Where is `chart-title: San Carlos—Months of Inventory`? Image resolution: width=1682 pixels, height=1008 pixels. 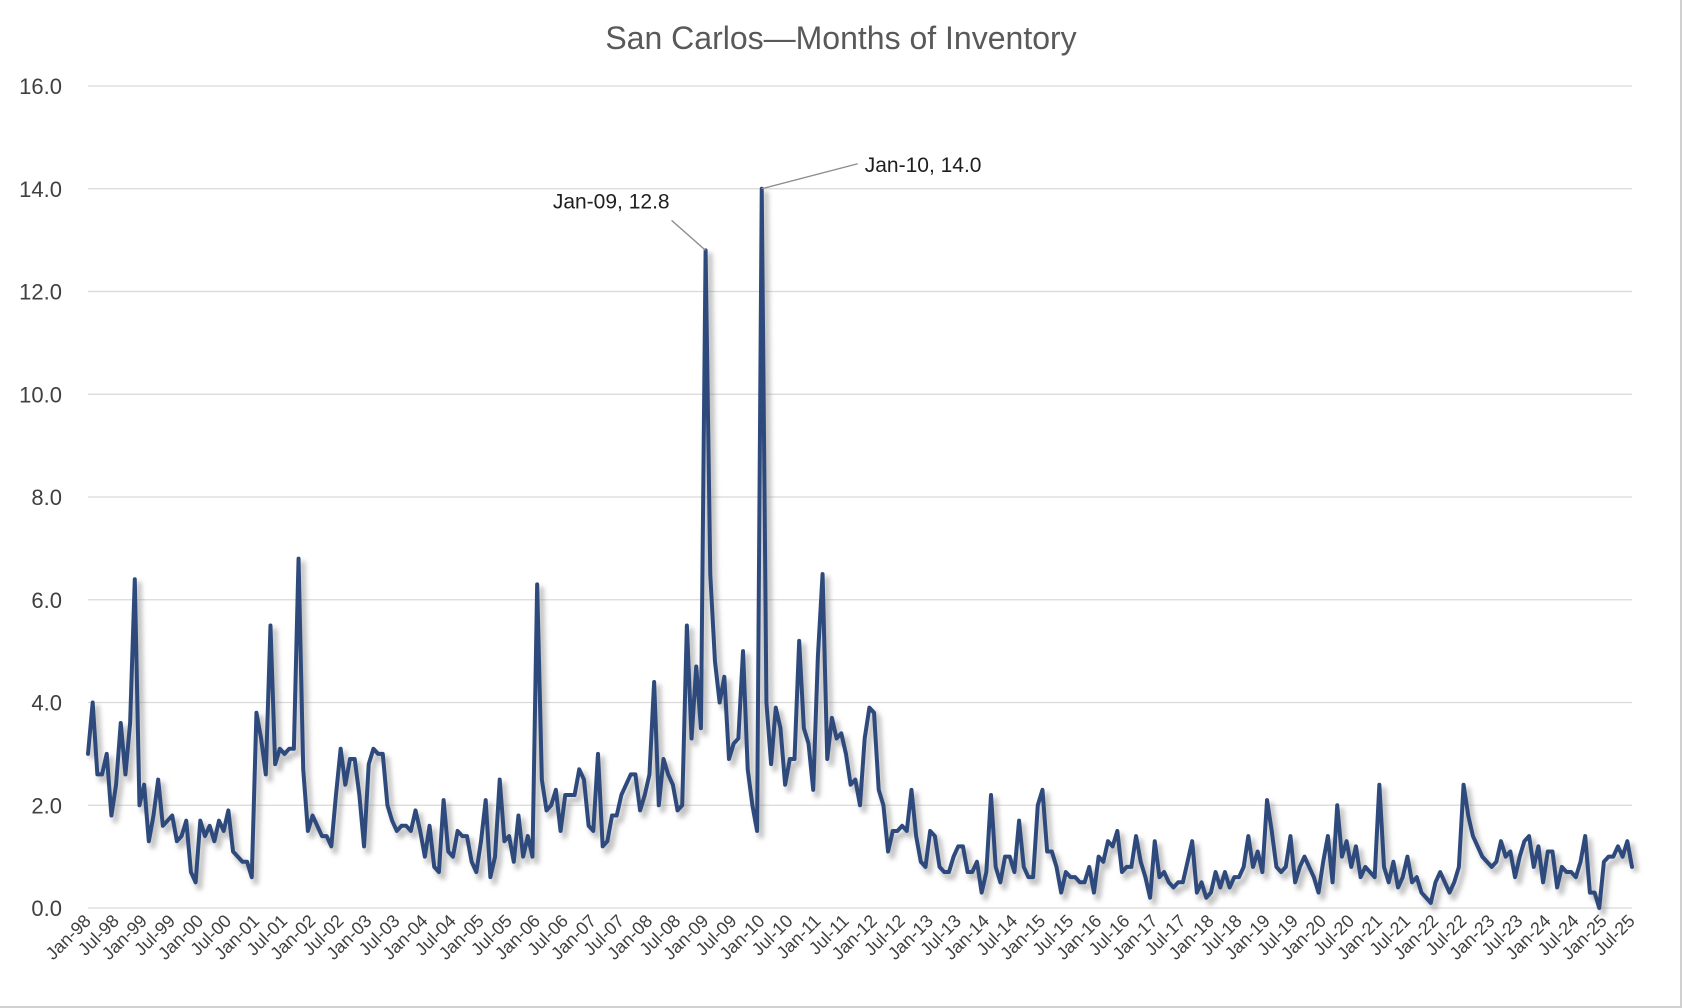
chart-title: San Carlos—Months of Inventory is located at coordinates (840, 38).